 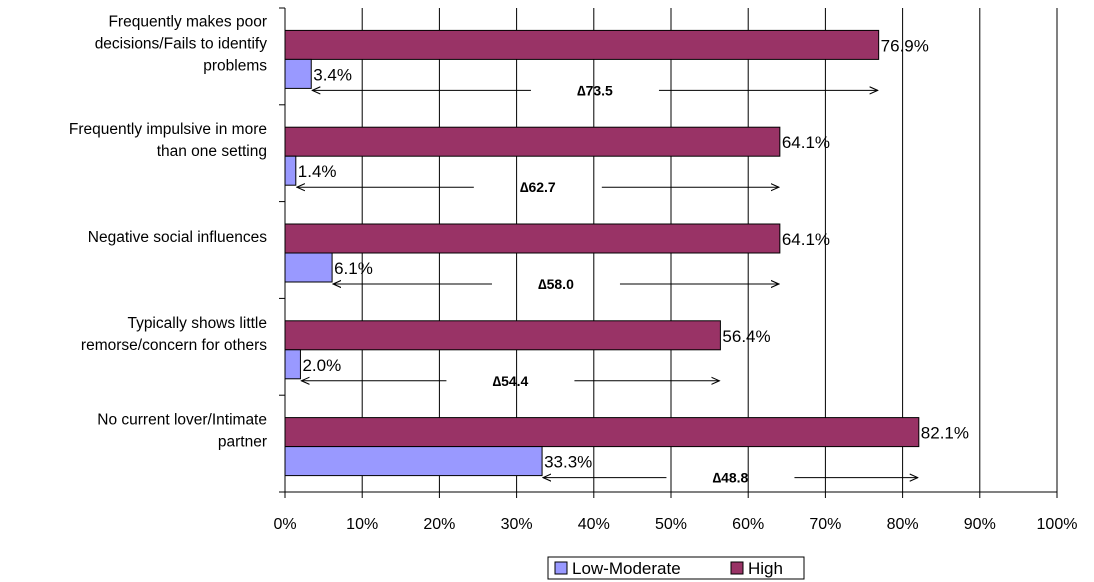 What do you see at coordinates (731, 478) in the screenshot?
I see `delta-label: ∆48.8` at bounding box center [731, 478].